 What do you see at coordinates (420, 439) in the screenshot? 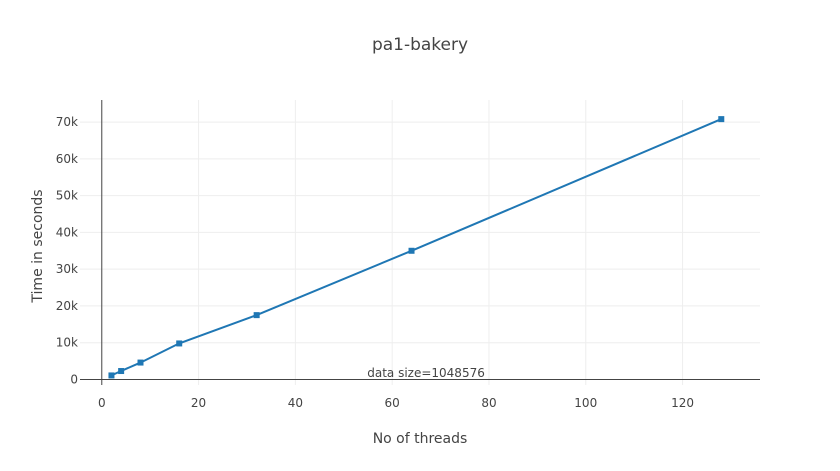
I see `x-axis-title: No of threads` at bounding box center [420, 439].